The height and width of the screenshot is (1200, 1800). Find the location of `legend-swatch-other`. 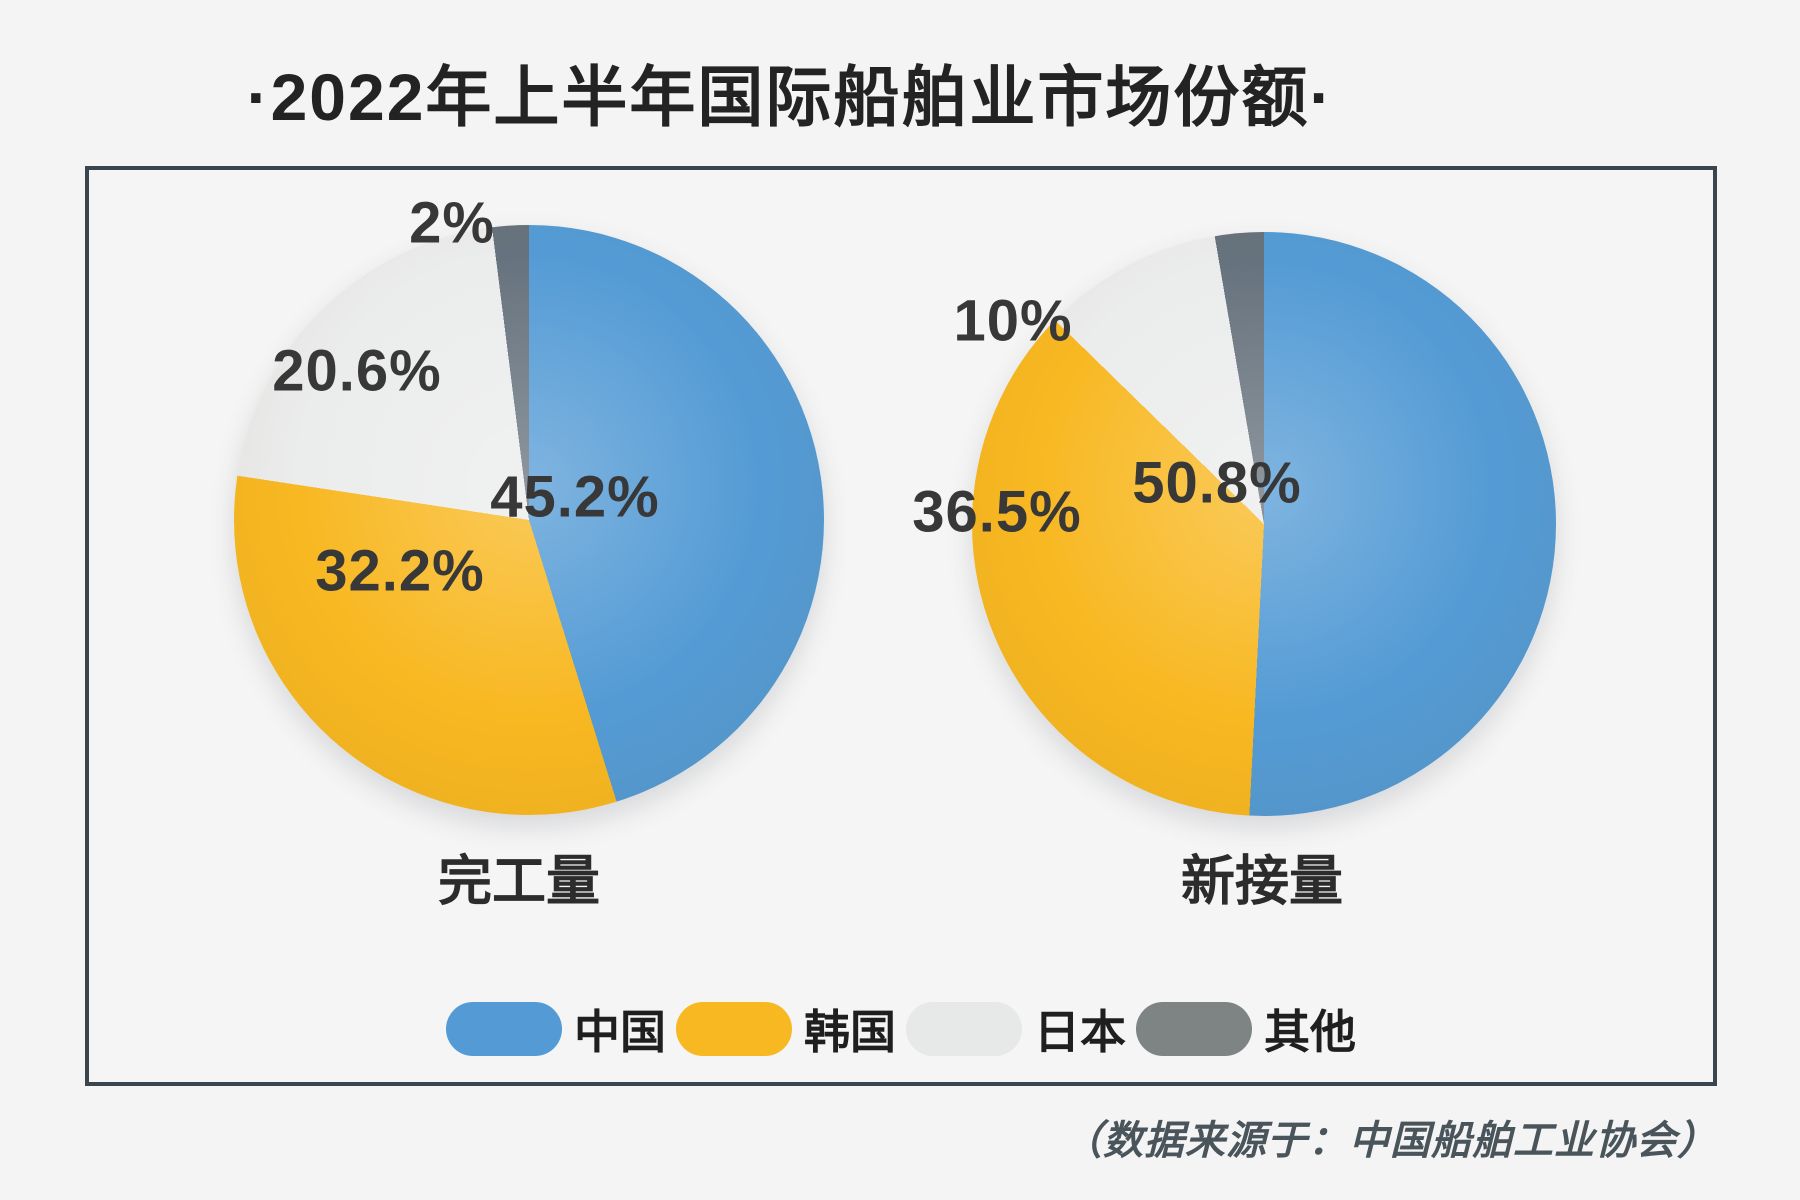

legend-swatch-other is located at coordinates (1194, 1029).